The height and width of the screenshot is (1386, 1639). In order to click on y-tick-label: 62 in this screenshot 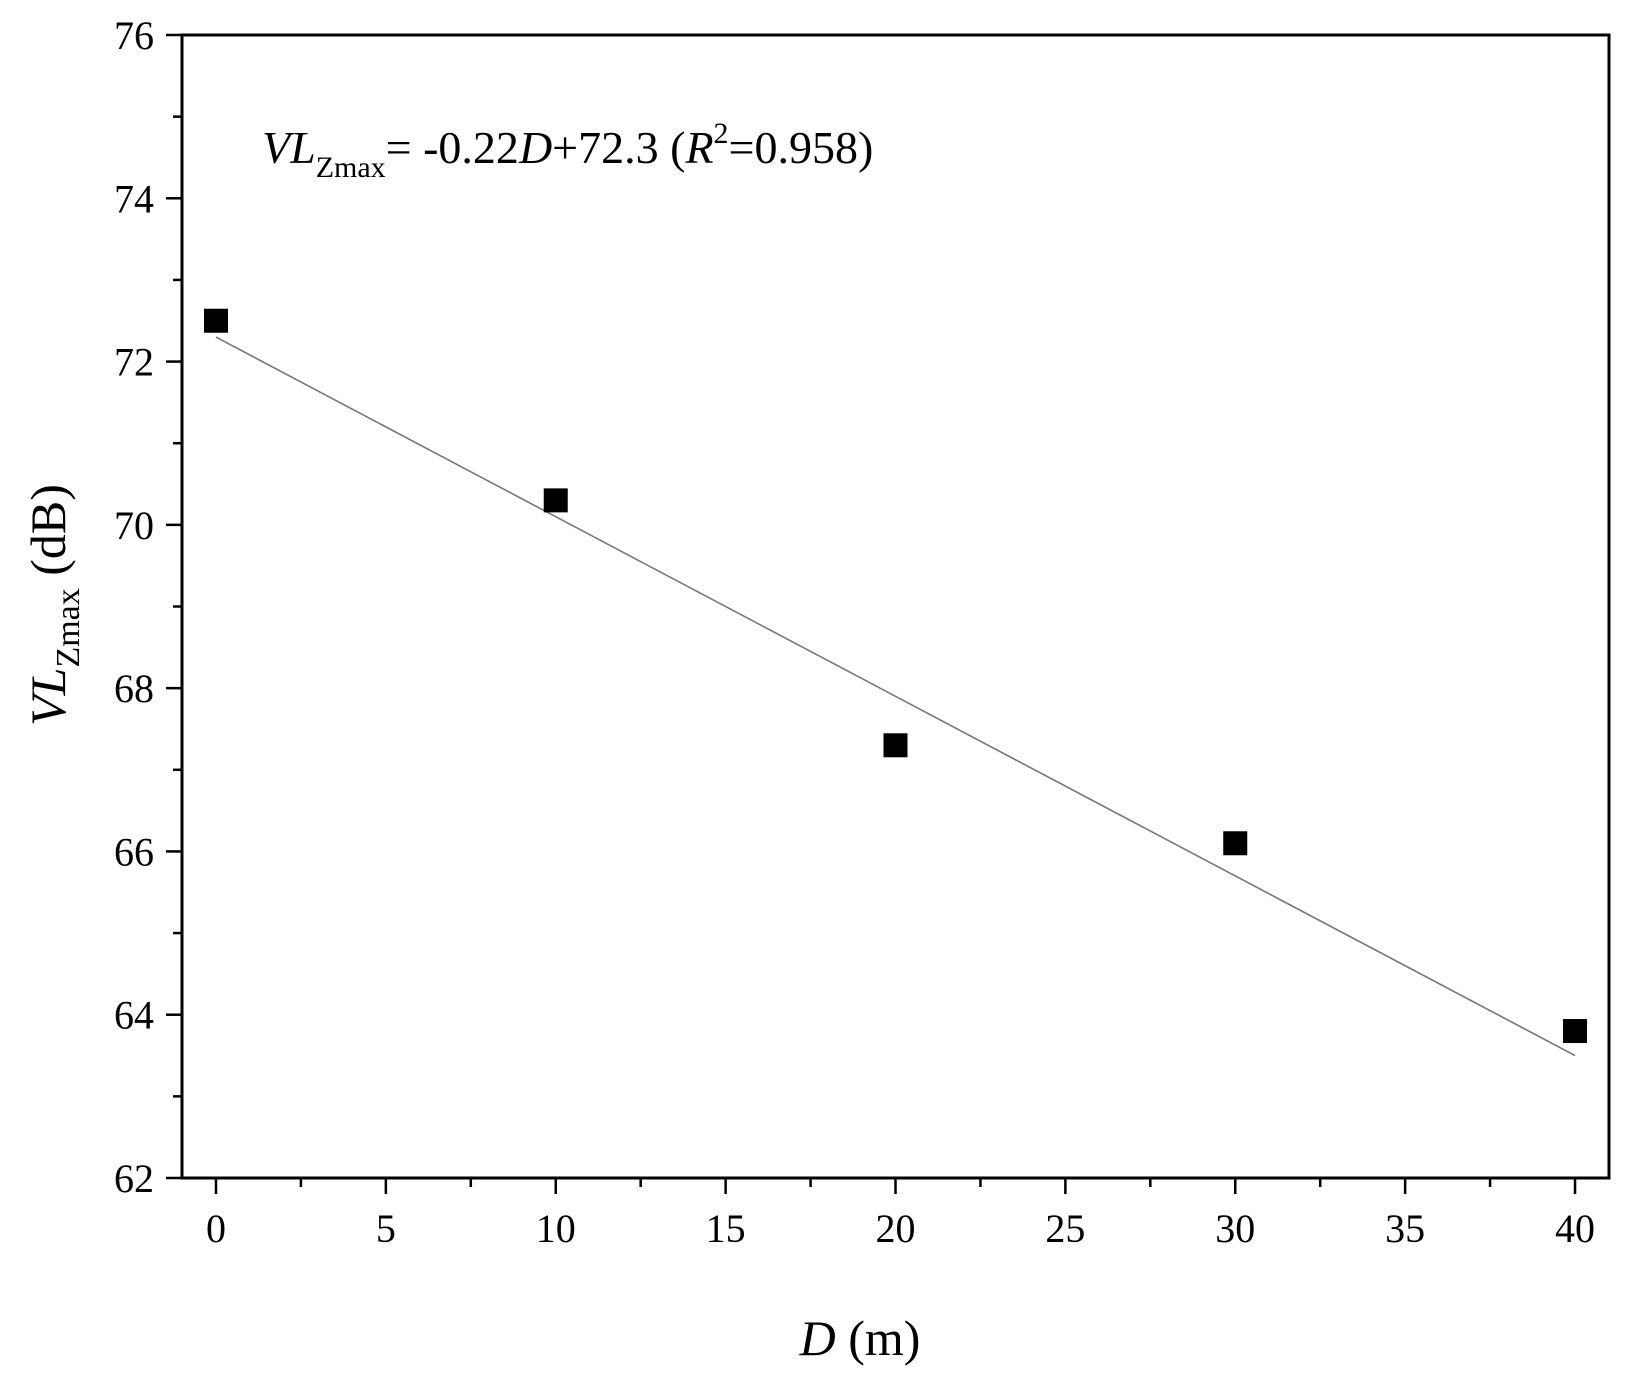, I will do `click(134, 1178)`.